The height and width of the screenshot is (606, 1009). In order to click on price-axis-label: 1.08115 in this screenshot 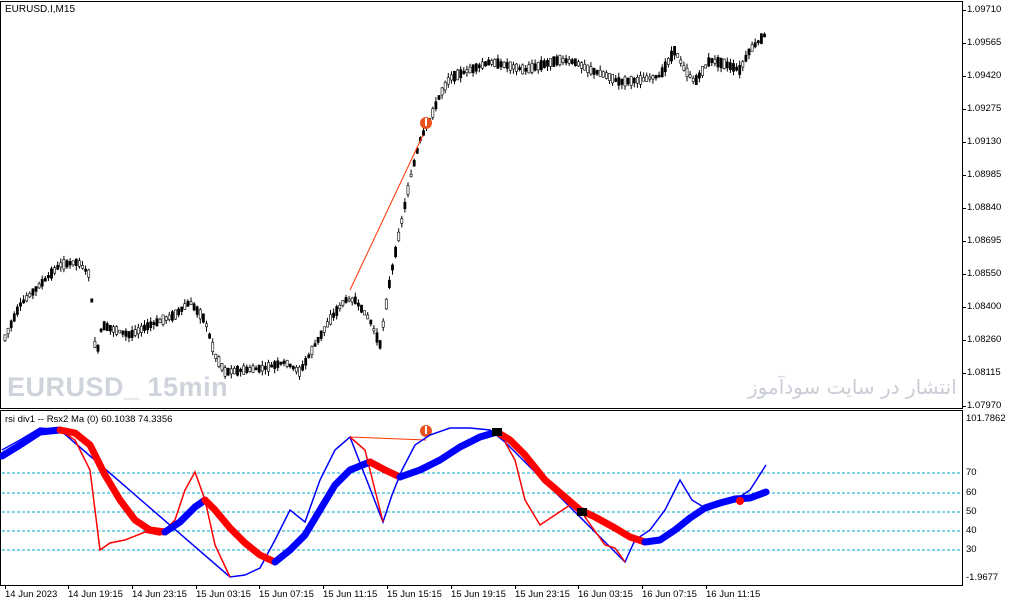, I will do `click(984, 372)`.